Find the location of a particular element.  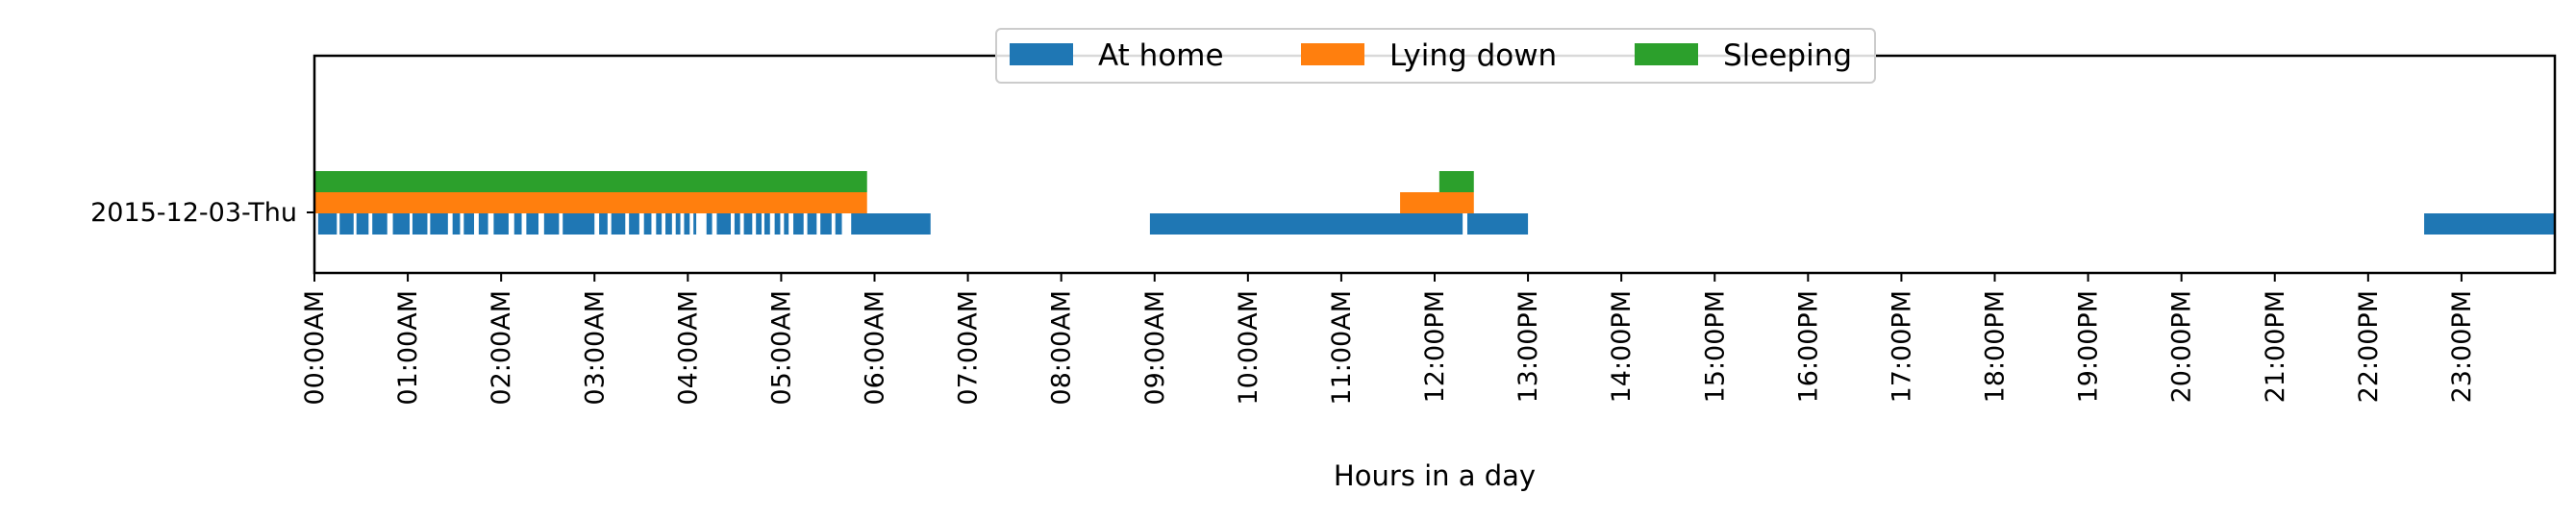

x-tick-label: 06:00AM is located at coordinates (875, 348).